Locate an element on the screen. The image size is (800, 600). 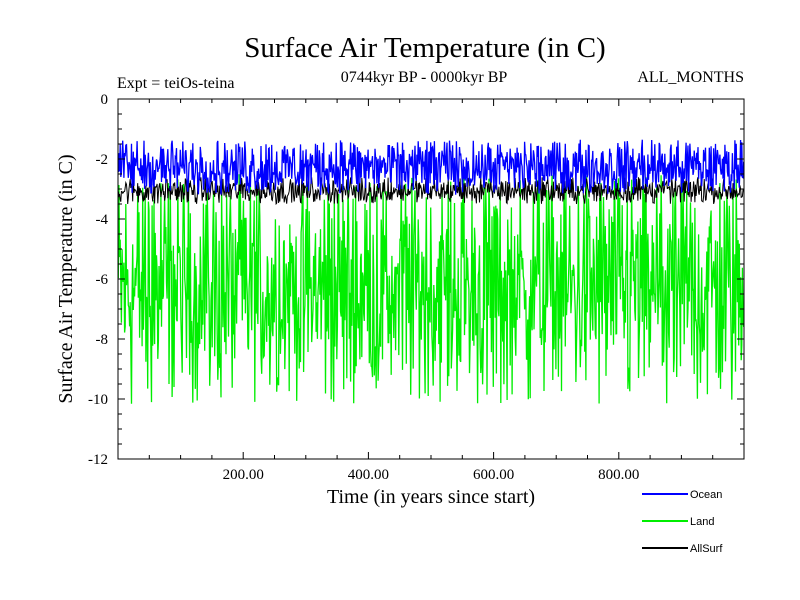
y-tick-label: -4 is located at coordinates (102, 220).